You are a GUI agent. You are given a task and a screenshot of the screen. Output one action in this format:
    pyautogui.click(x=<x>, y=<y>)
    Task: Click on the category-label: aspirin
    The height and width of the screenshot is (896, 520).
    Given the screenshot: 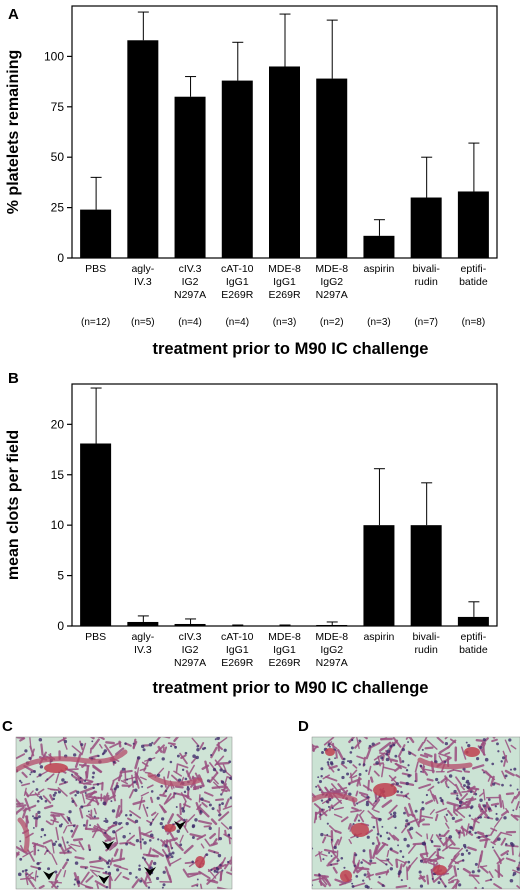 What is the action you would take?
    pyautogui.click(x=378, y=637)
    